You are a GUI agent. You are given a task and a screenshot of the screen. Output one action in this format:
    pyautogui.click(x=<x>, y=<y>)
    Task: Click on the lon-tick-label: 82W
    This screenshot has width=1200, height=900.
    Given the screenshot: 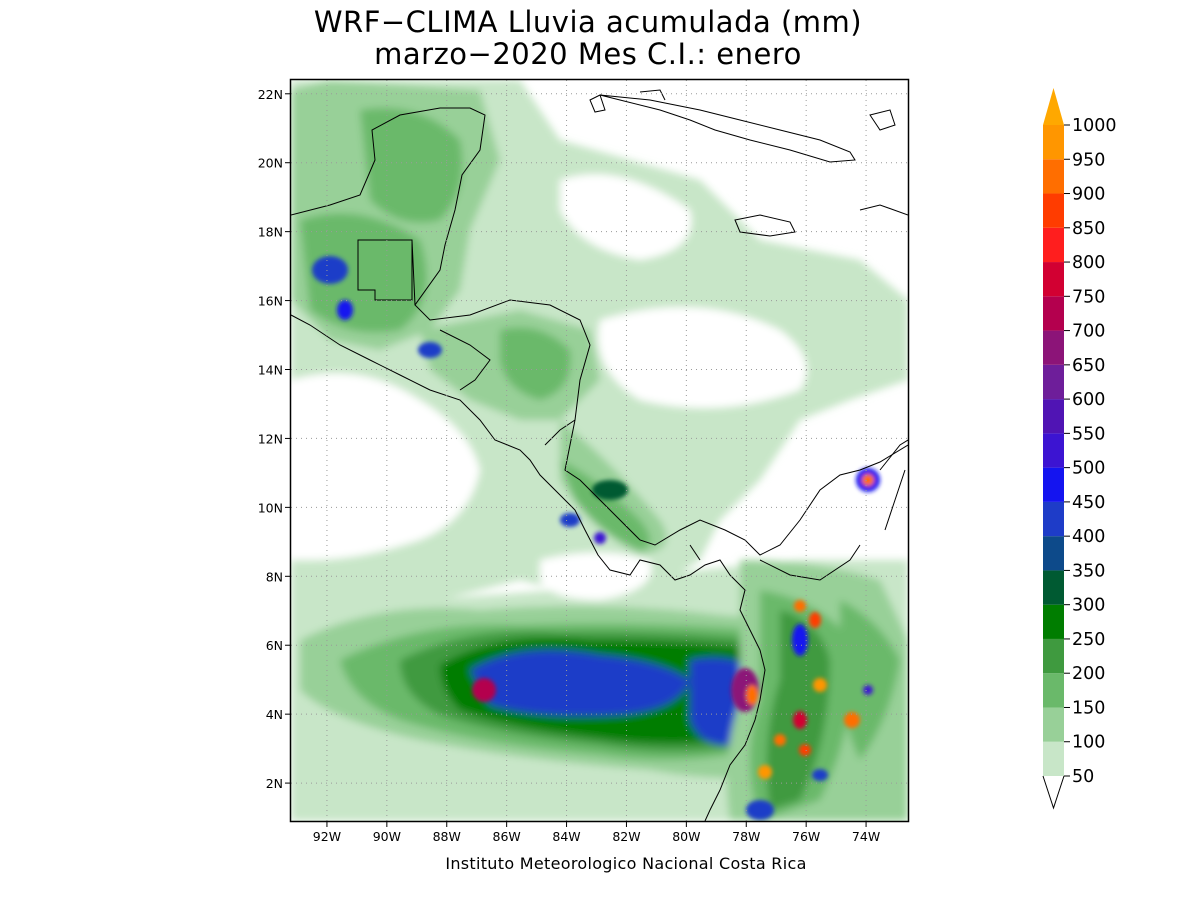 What is the action you would take?
    pyautogui.click(x=626, y=836)
    